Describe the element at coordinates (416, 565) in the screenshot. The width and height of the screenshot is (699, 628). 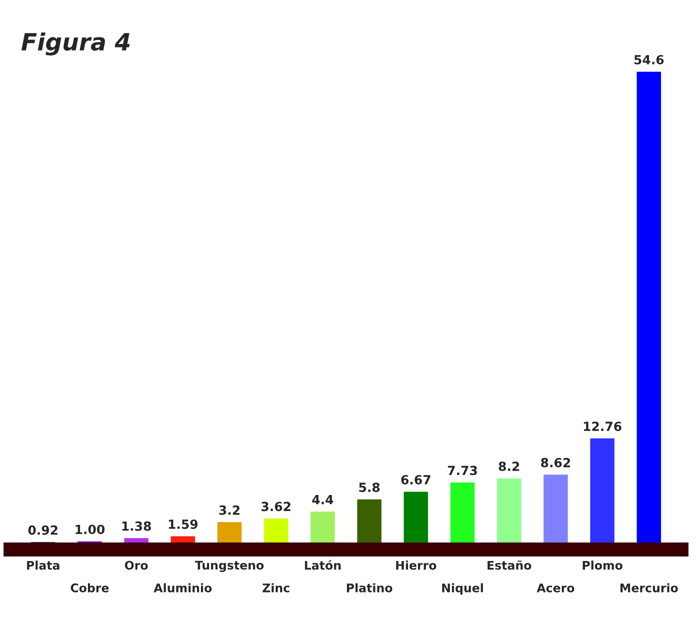
I see `x-tick-label: Hierro` at that location.